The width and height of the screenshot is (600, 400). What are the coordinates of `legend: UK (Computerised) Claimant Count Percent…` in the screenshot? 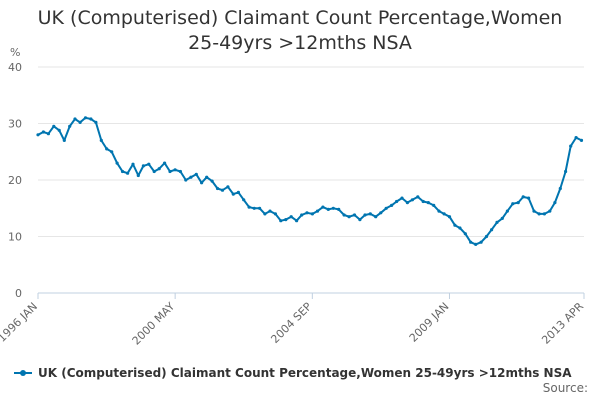 It's located at (293, 373).